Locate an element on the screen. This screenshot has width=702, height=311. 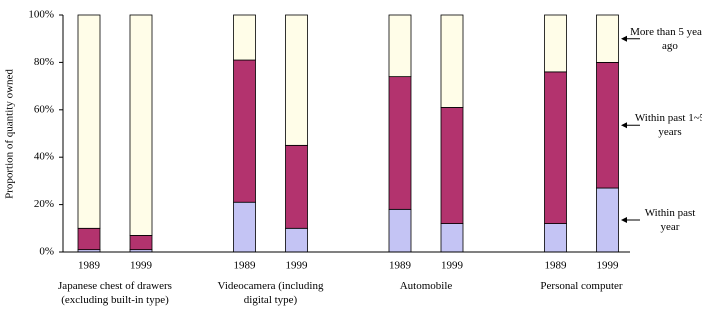
legend-label: Within past year is located at coordinates (670, 220).